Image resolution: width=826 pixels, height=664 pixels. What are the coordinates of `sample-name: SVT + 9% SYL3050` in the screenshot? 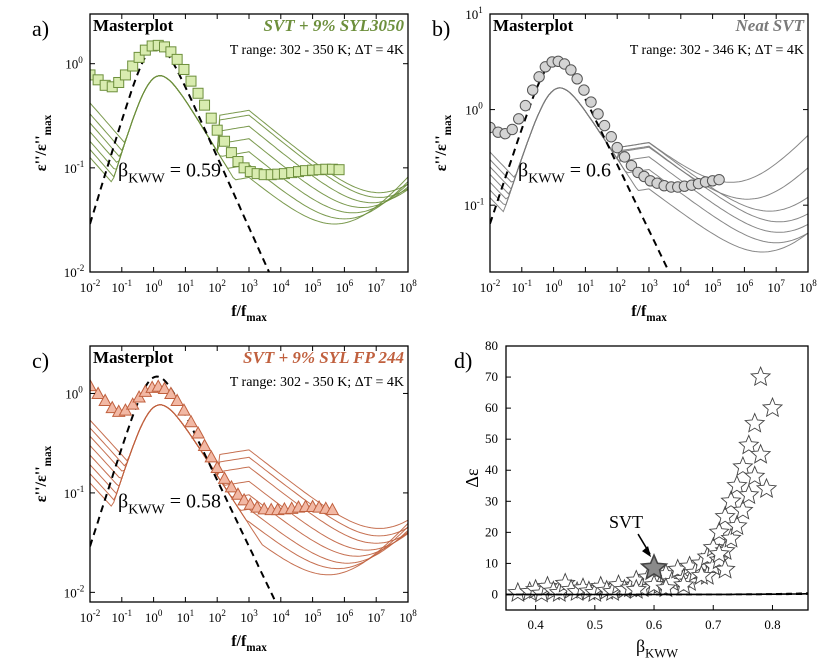 It's located at (334, 25).